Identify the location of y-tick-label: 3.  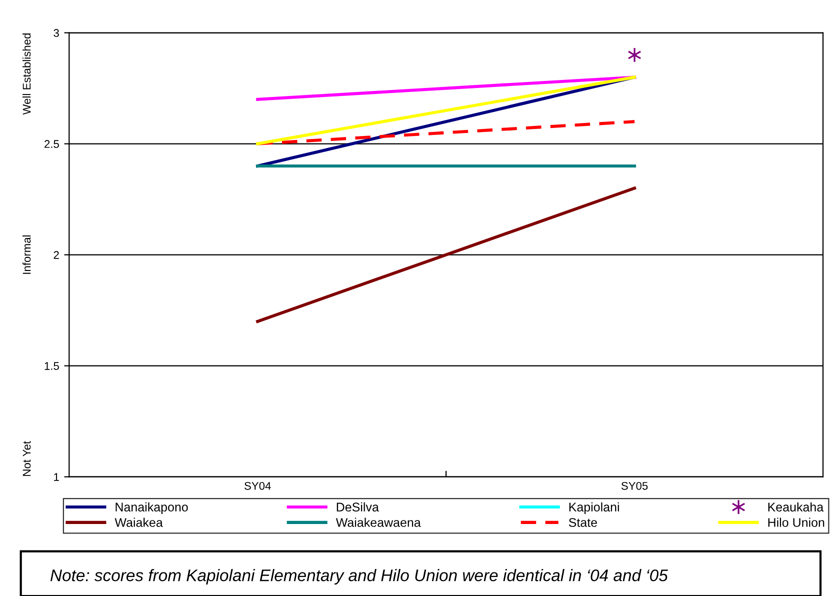
(56, 33).